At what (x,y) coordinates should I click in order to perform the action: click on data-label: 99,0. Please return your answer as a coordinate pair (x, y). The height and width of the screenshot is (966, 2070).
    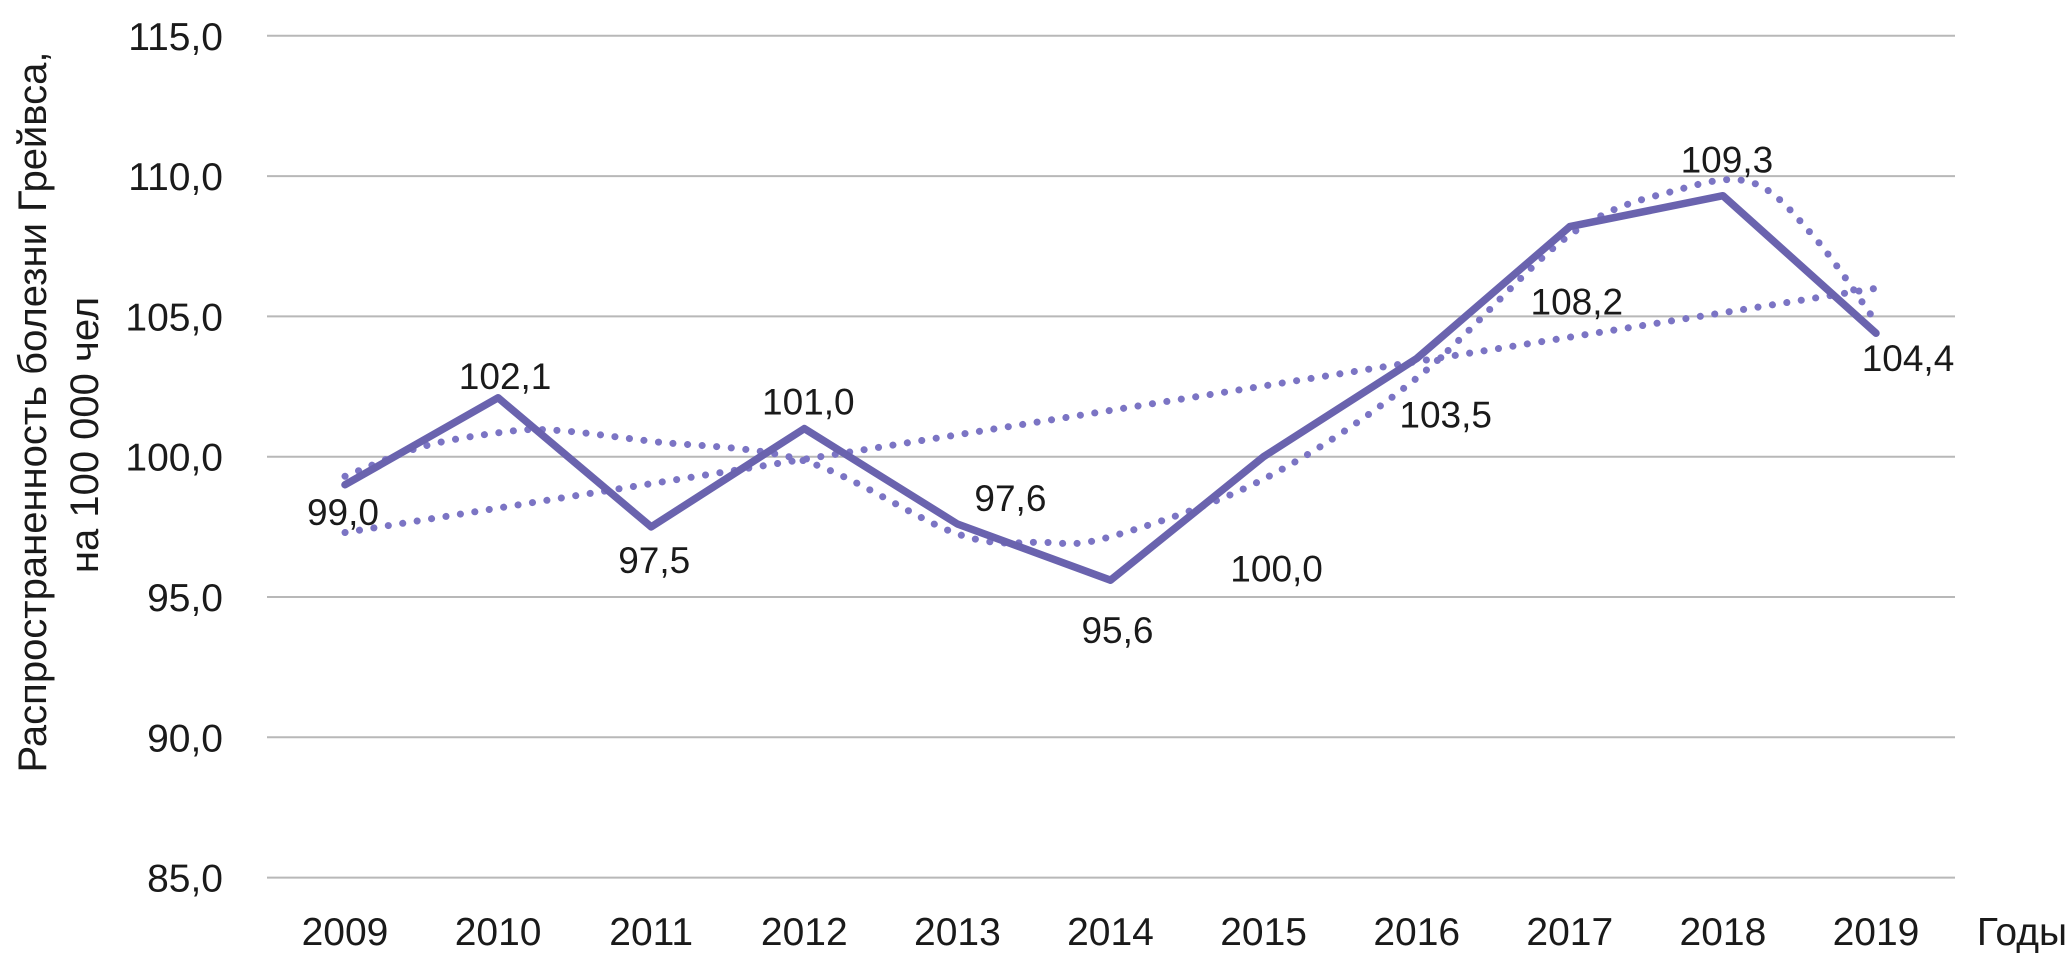
    Looking at the image, I should click on (343, 512).